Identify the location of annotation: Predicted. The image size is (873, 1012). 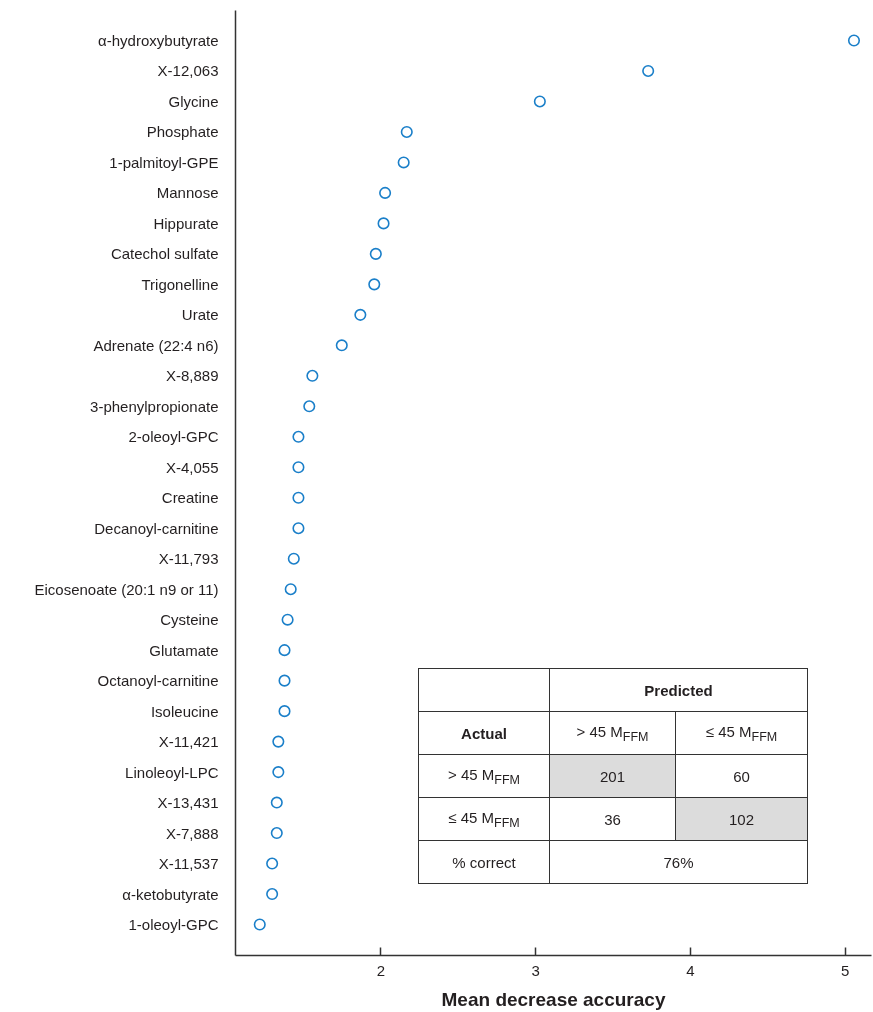
(678, 690).